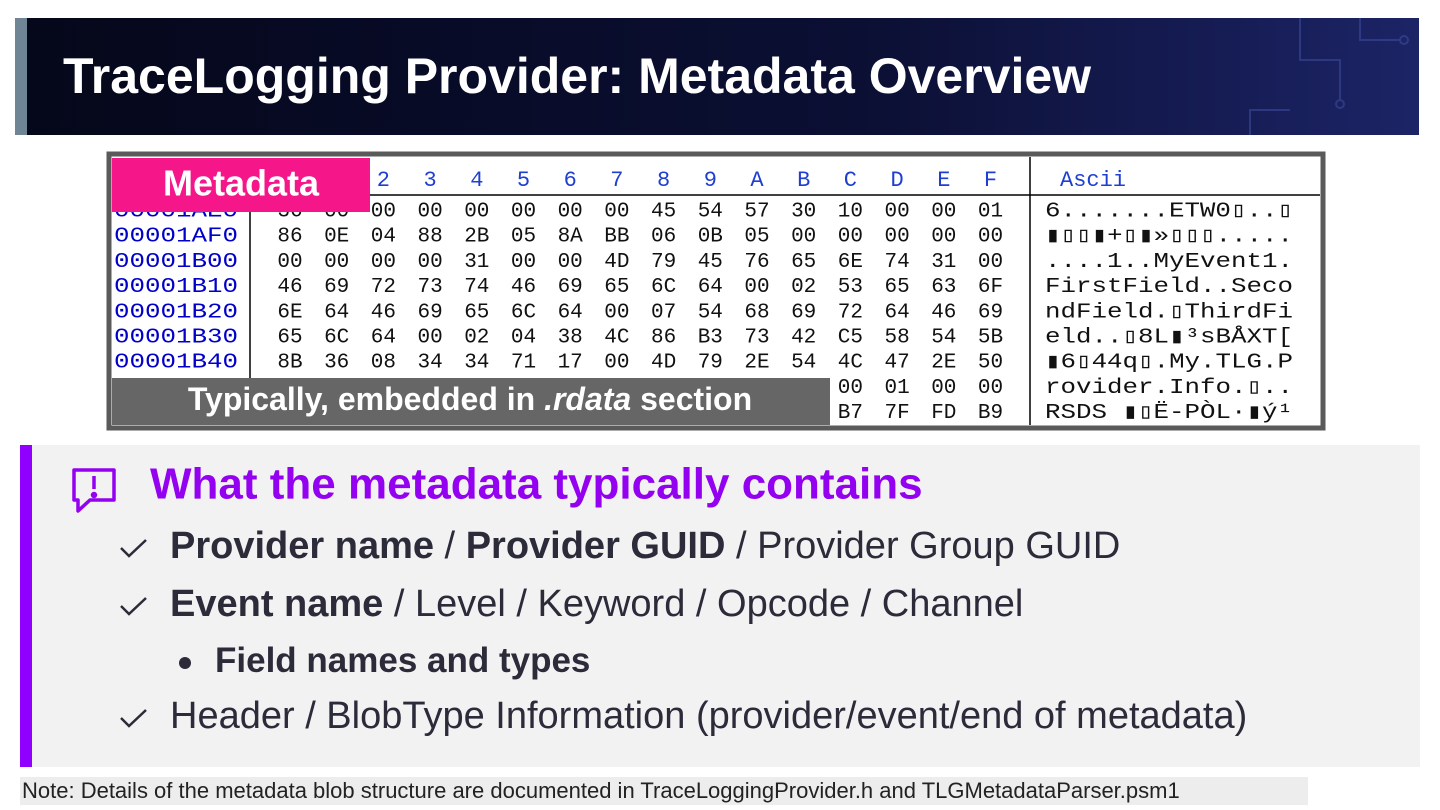 The image size is (1440, 810). I want to click on column-header: F, so click(990, 180).